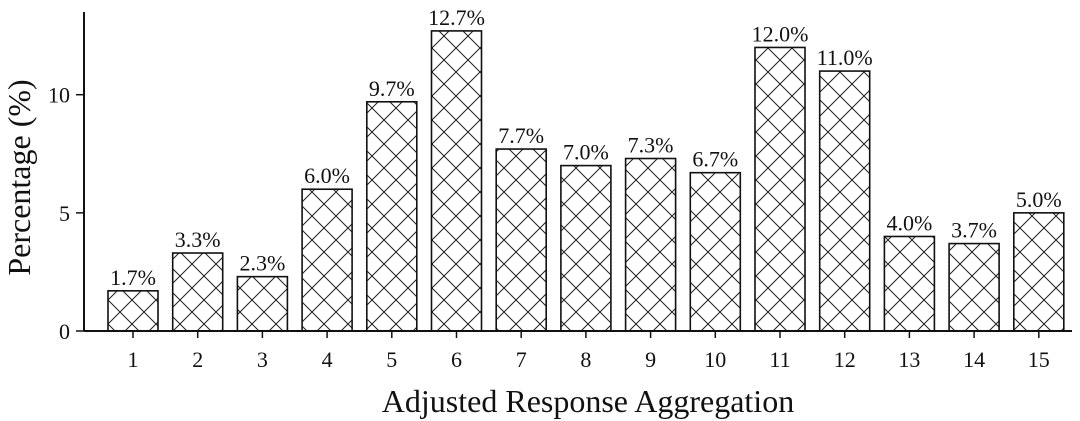 This screenshot has width=1080, height=421. Describe the element at coordinates (650, 359) in the screenshot. I see `x-tick-label-9: 9` at that location.